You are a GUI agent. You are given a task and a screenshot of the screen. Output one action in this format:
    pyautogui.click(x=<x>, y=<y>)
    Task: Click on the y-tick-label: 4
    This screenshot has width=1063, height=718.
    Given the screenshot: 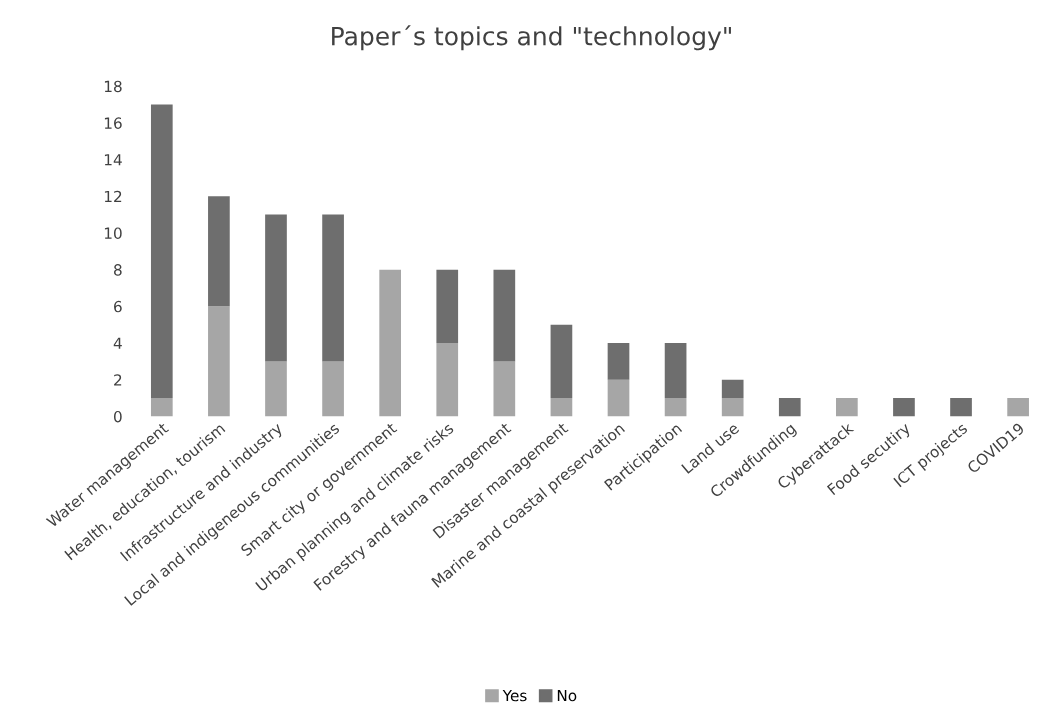 What is the action you would take?
    pyautogui.click(x=117, y=343)
    